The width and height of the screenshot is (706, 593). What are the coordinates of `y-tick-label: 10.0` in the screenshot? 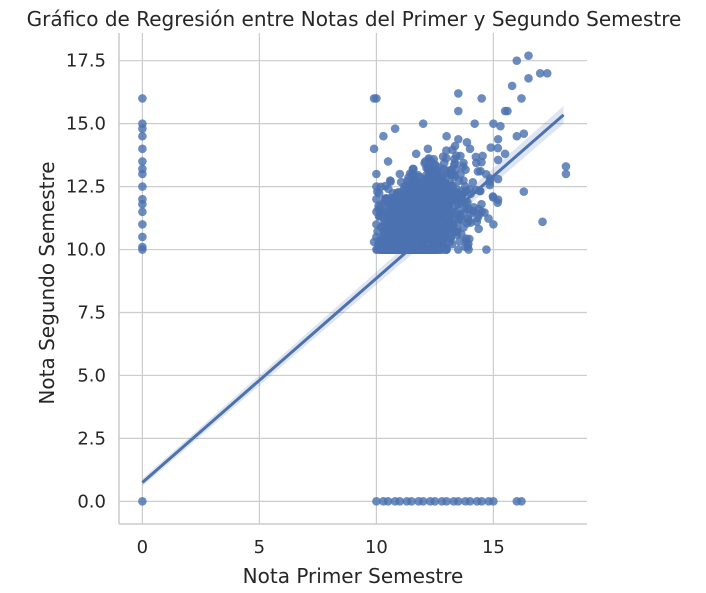 It's located at (86, 250).